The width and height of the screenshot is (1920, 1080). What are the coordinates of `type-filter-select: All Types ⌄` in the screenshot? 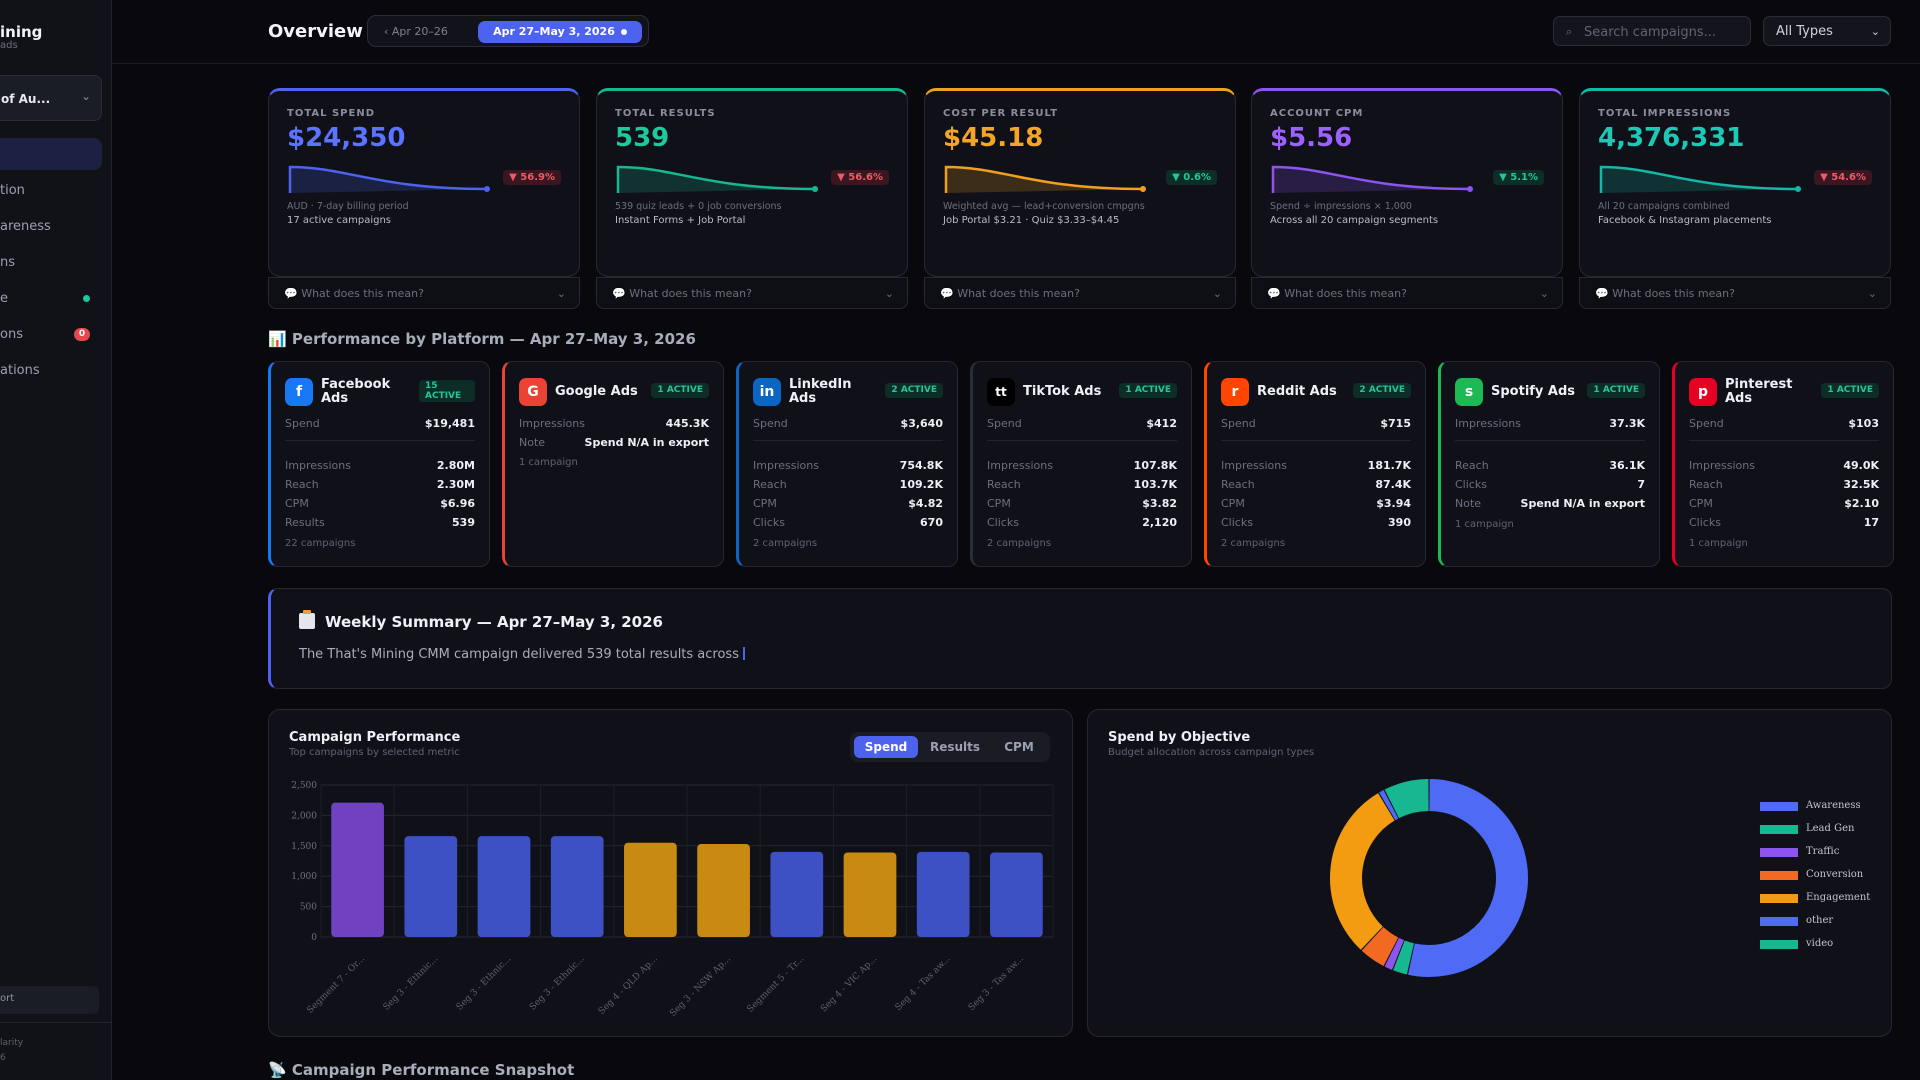 It's located at (1827, 31).